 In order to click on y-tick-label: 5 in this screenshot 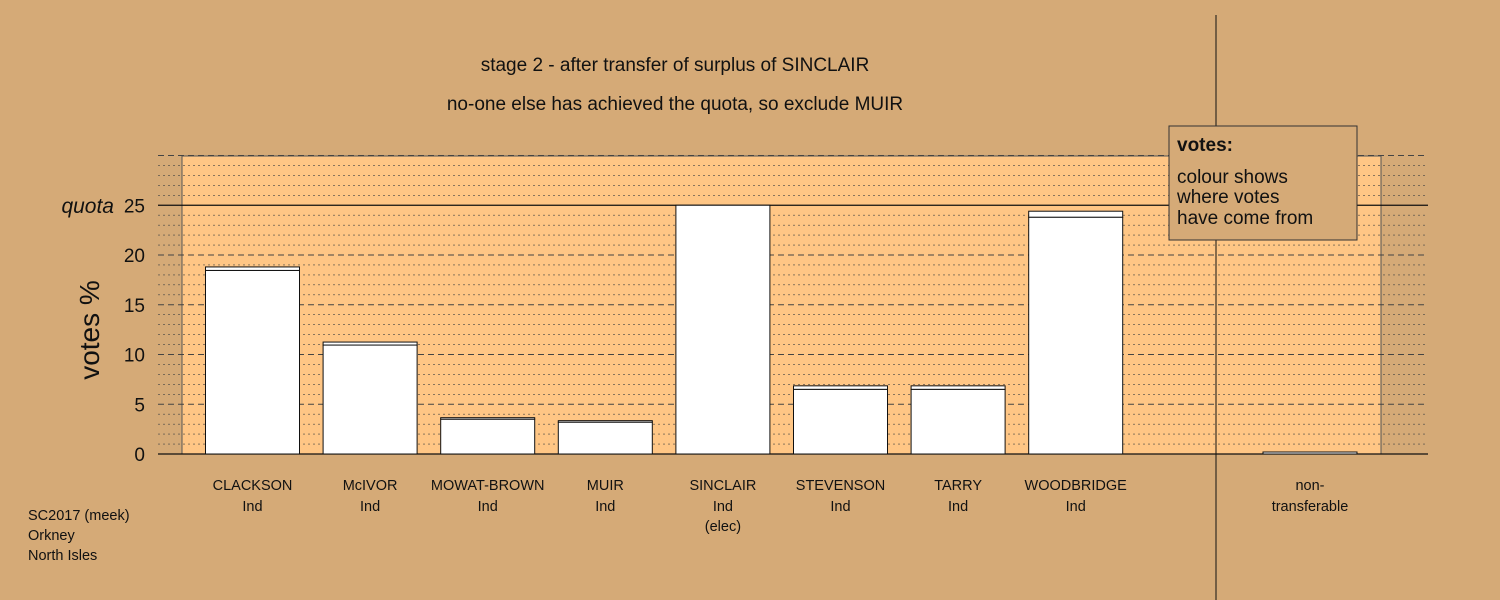, I will do `click(139, 405)`.